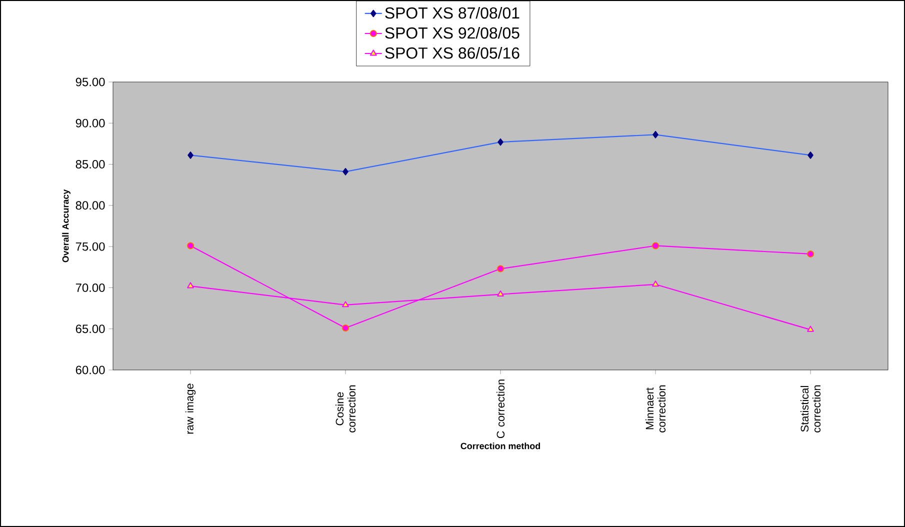 Image resolution: width=905 pixels, height=527 pixels. Describe the element at coordinates (90, 246) in the screenshot. I see `y-tick-label: 75.00` at that location.